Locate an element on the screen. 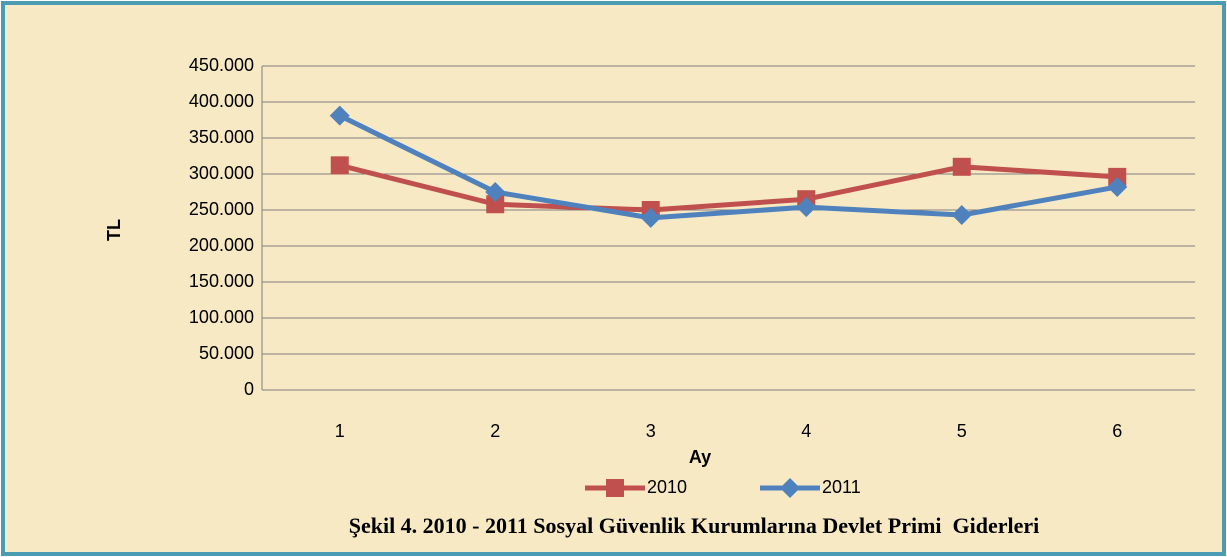 Image resolution: width=1227 pixels, height=557 pixels. y-tick-label: 100.000 is located at coordinates (221, 317).